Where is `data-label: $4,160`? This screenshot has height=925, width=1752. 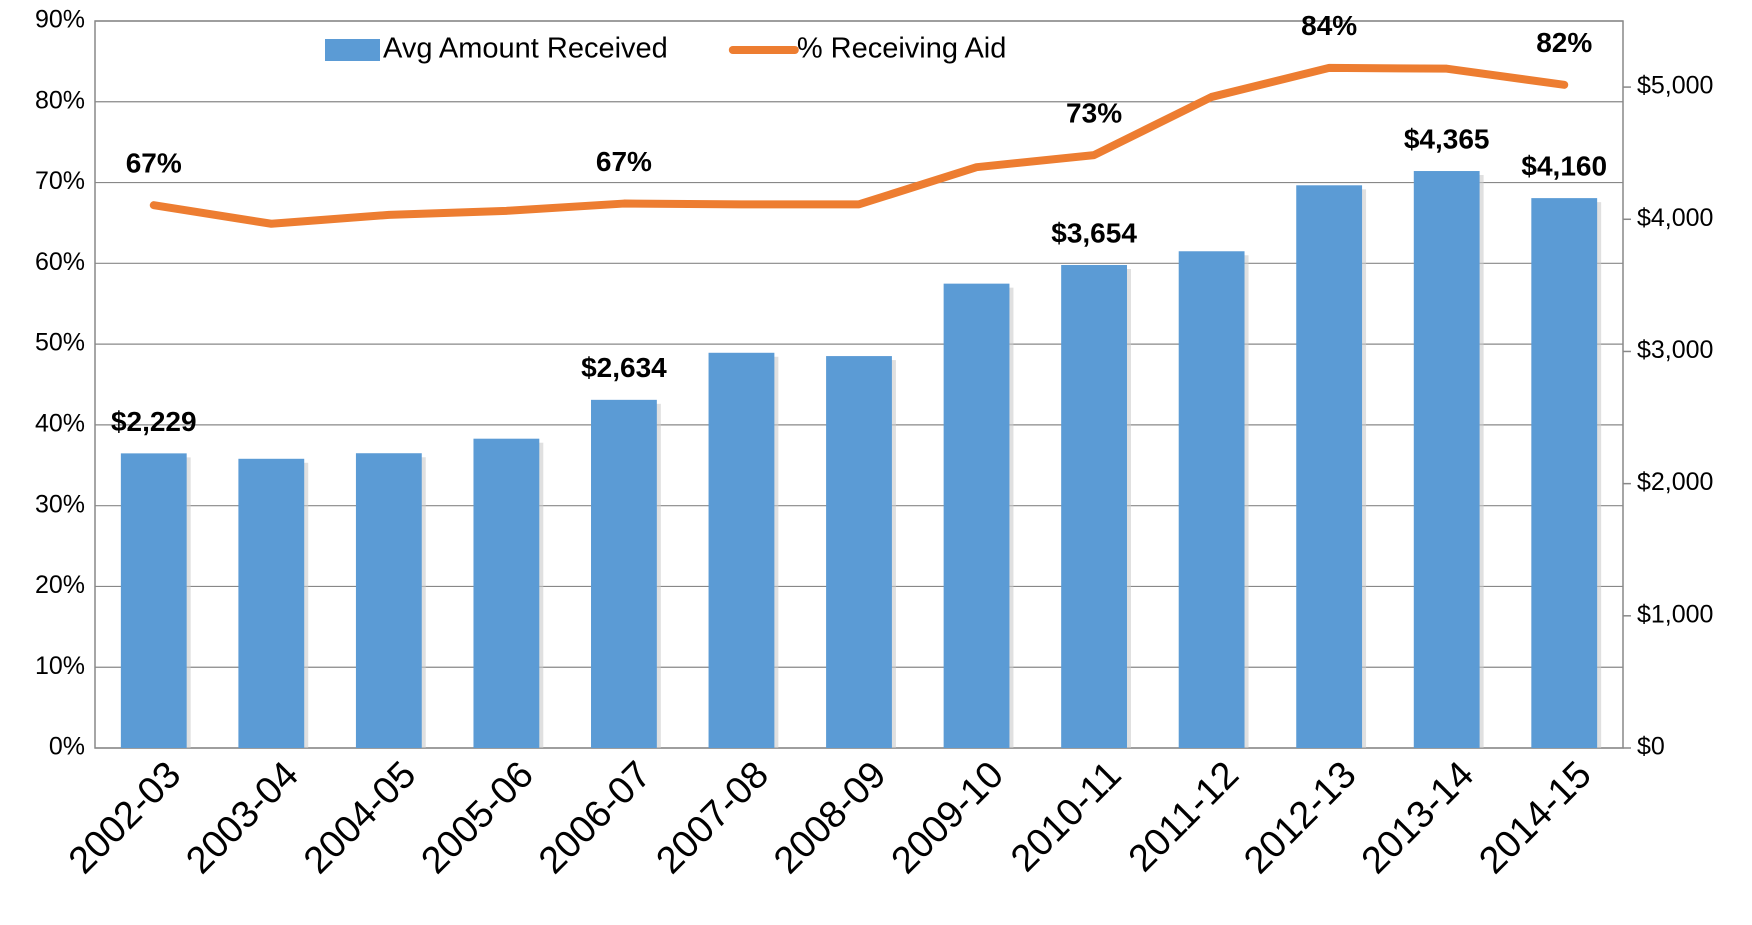 data-label: $4,160 is located at coordinates (1564, 166).